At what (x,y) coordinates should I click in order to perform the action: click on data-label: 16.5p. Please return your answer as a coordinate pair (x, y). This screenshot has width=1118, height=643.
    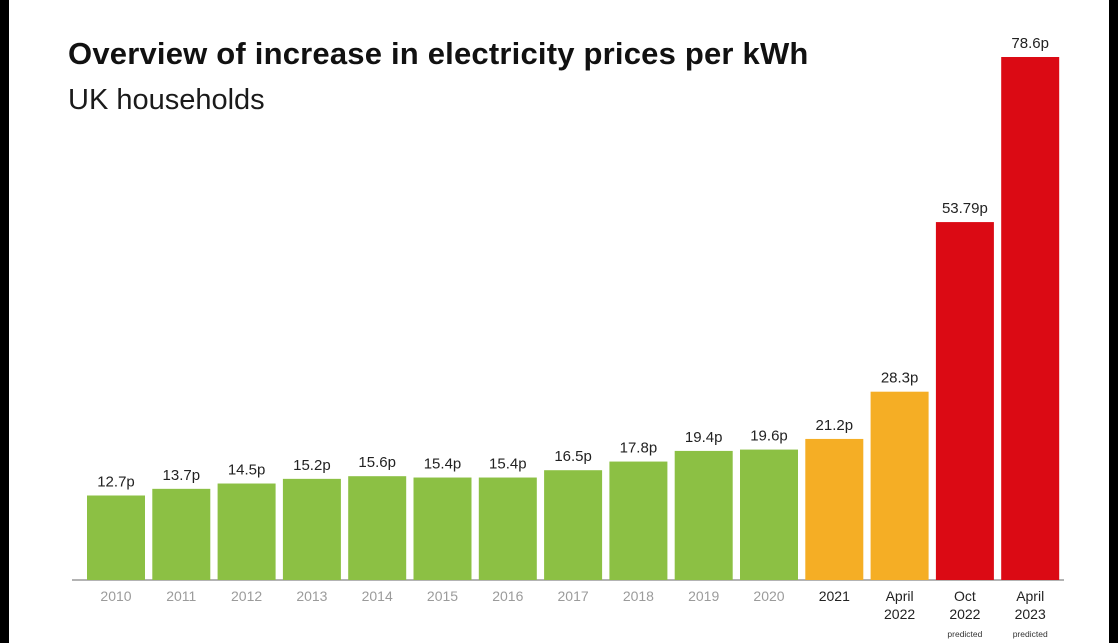
    Looking at the image, I should click on (573, 456).